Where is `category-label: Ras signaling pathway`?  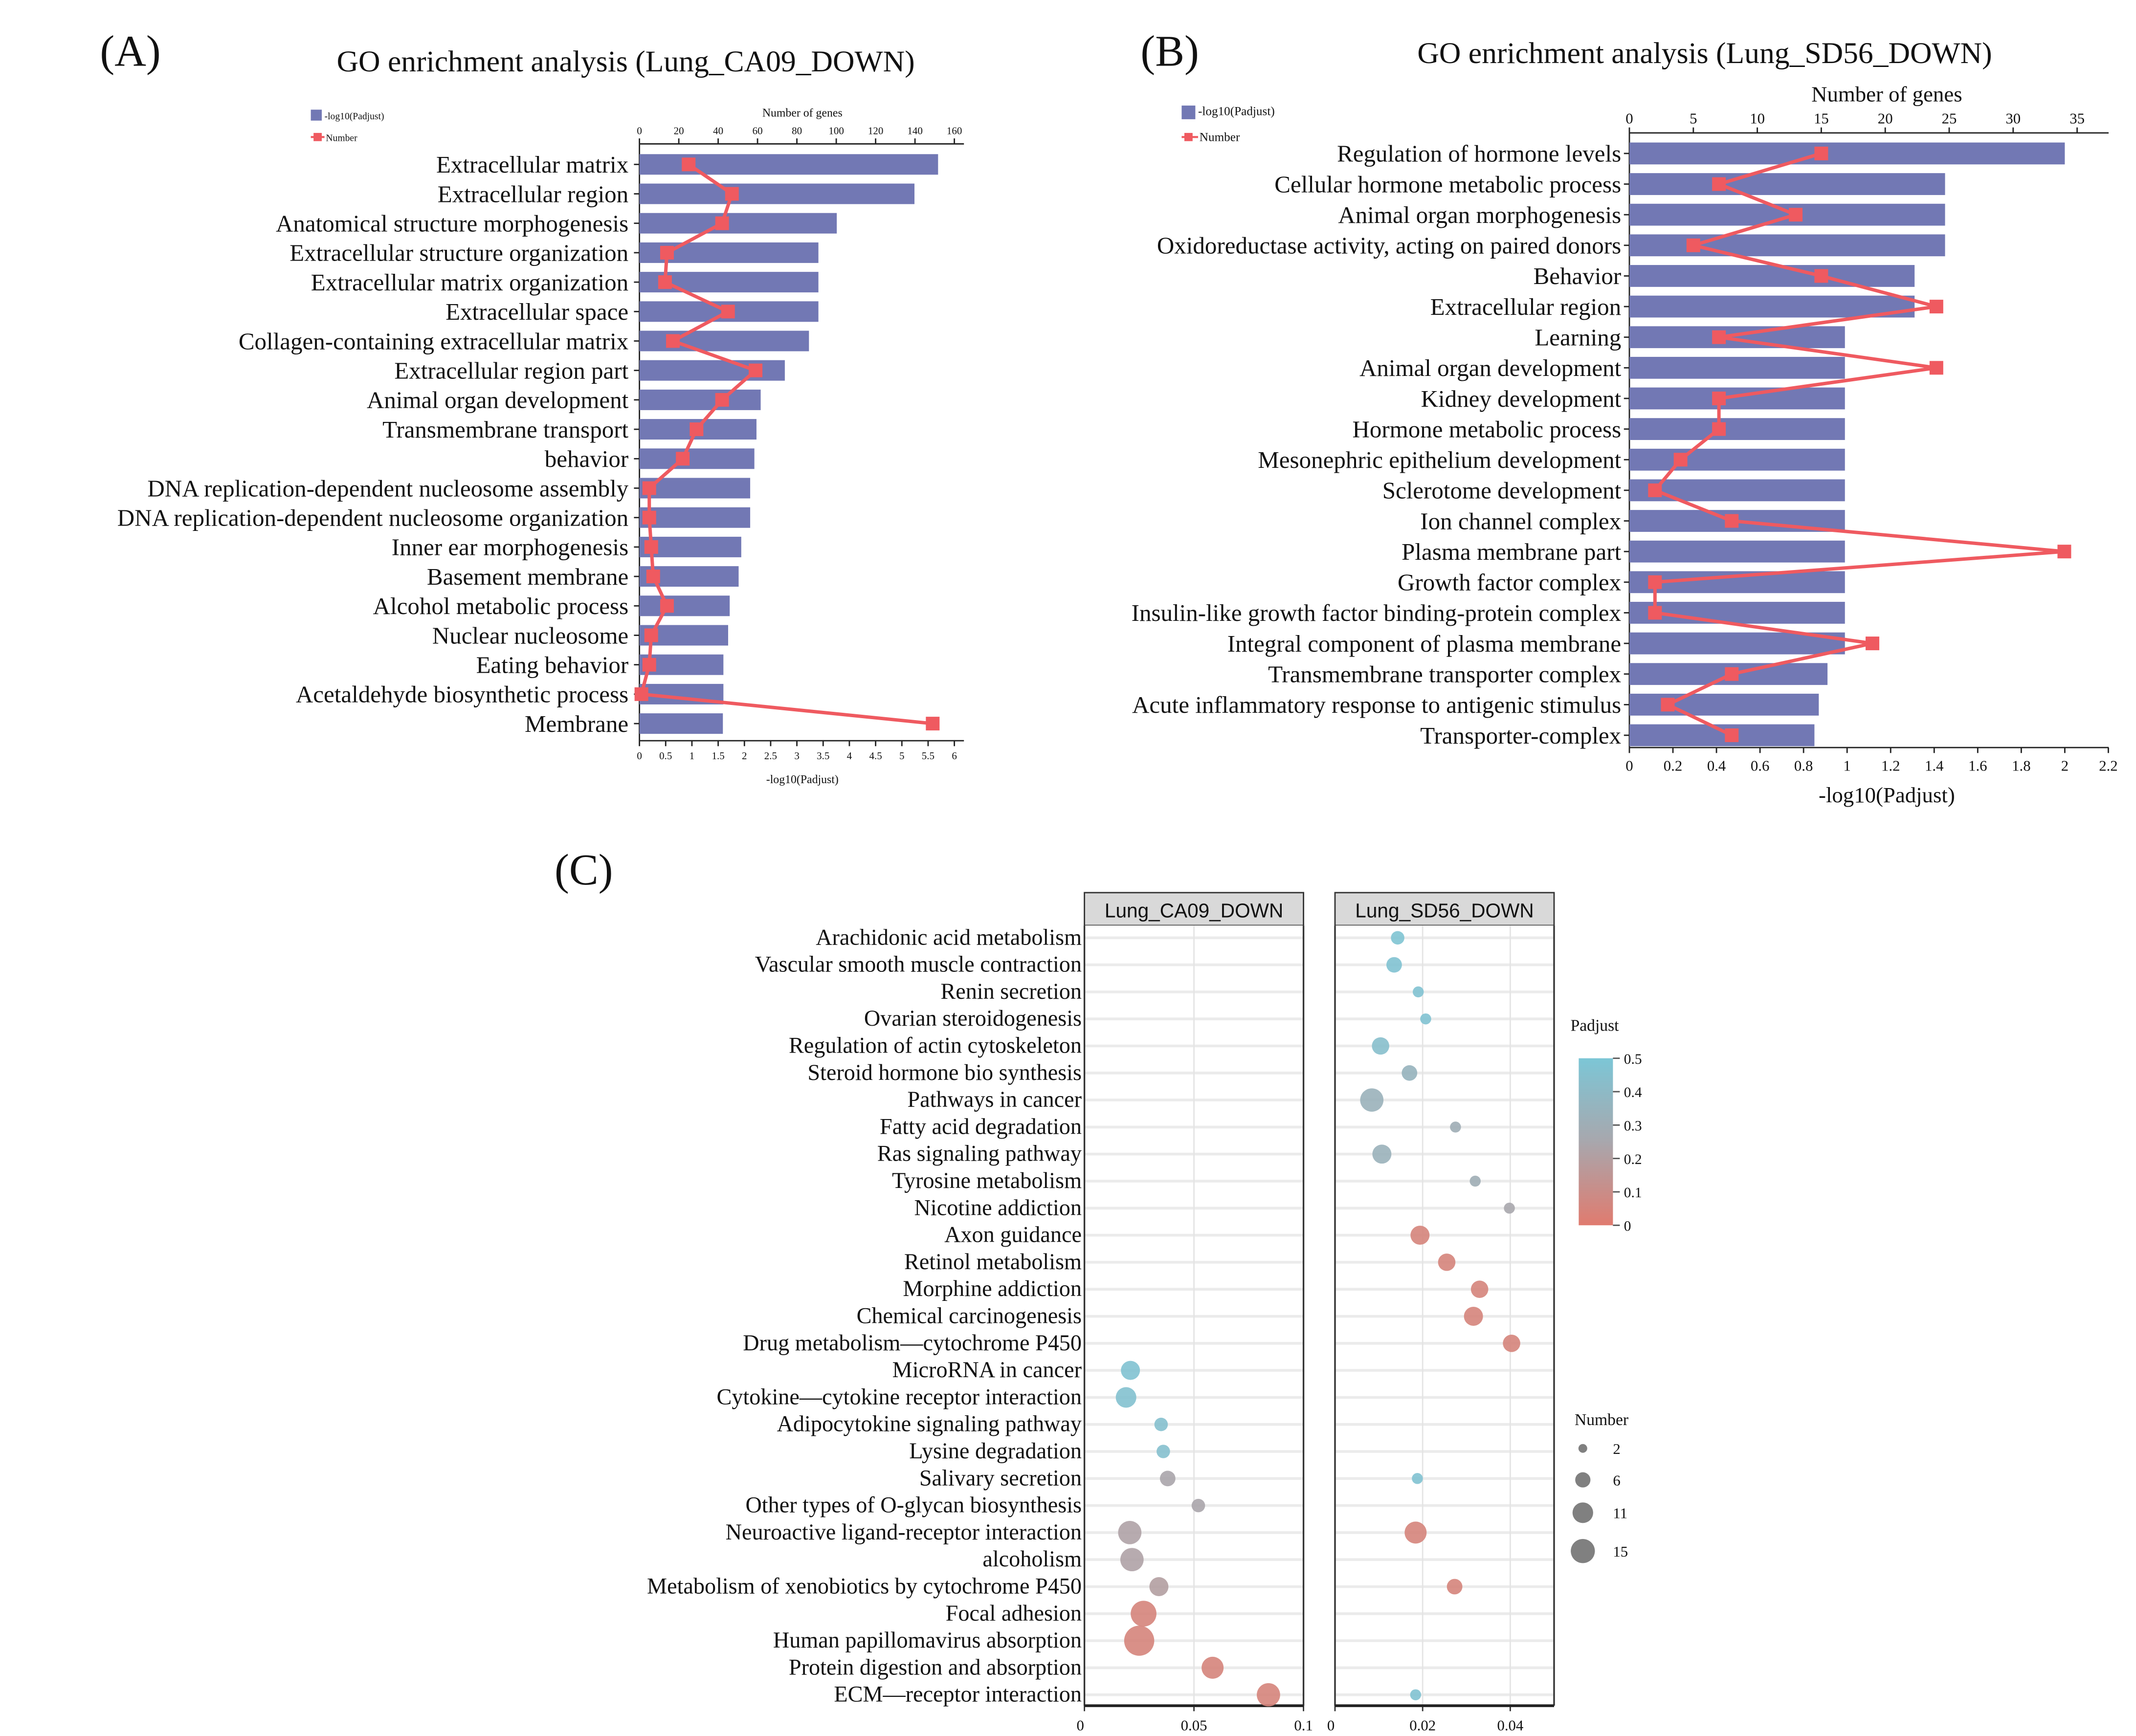 category-label: Ras signaling pathway is located at coordinates (979, 1153).